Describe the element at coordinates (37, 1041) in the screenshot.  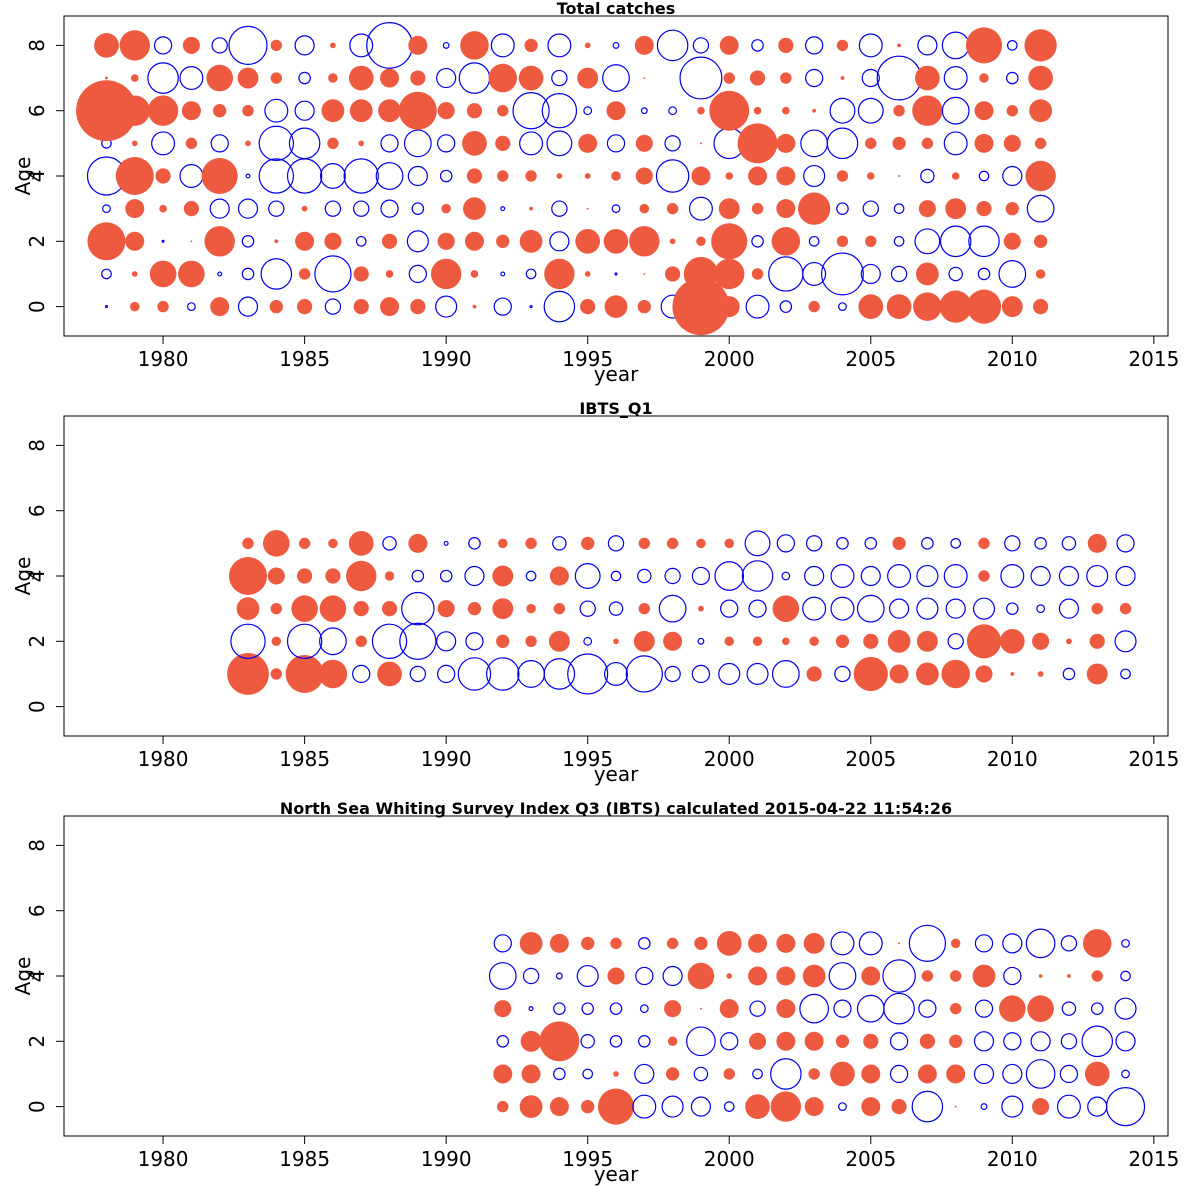
I see `y-tick-label: 2` at that location.